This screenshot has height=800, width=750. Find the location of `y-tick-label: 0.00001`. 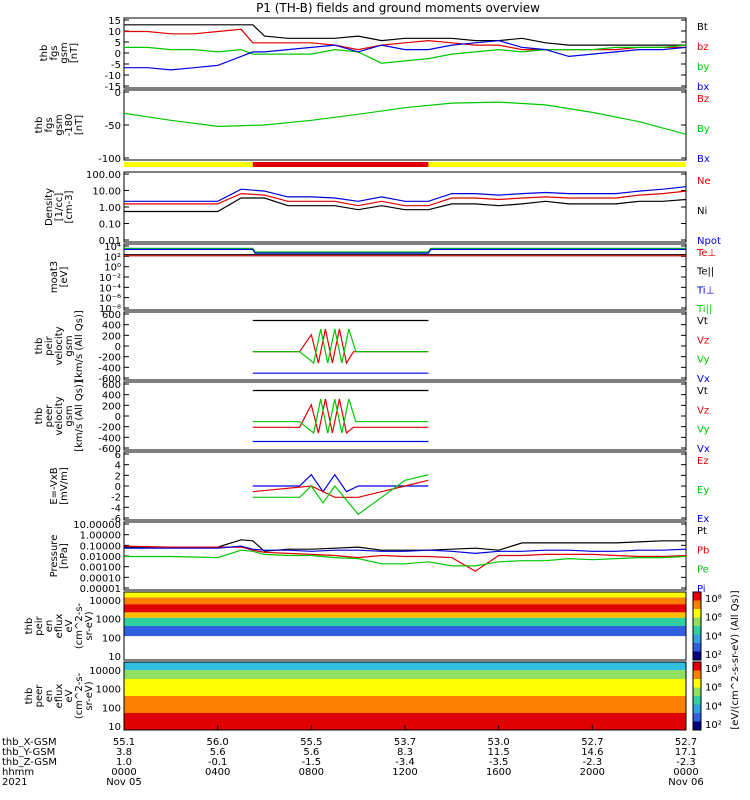

y-tick-label: 0.00001 is located at coordinates (100, 589).